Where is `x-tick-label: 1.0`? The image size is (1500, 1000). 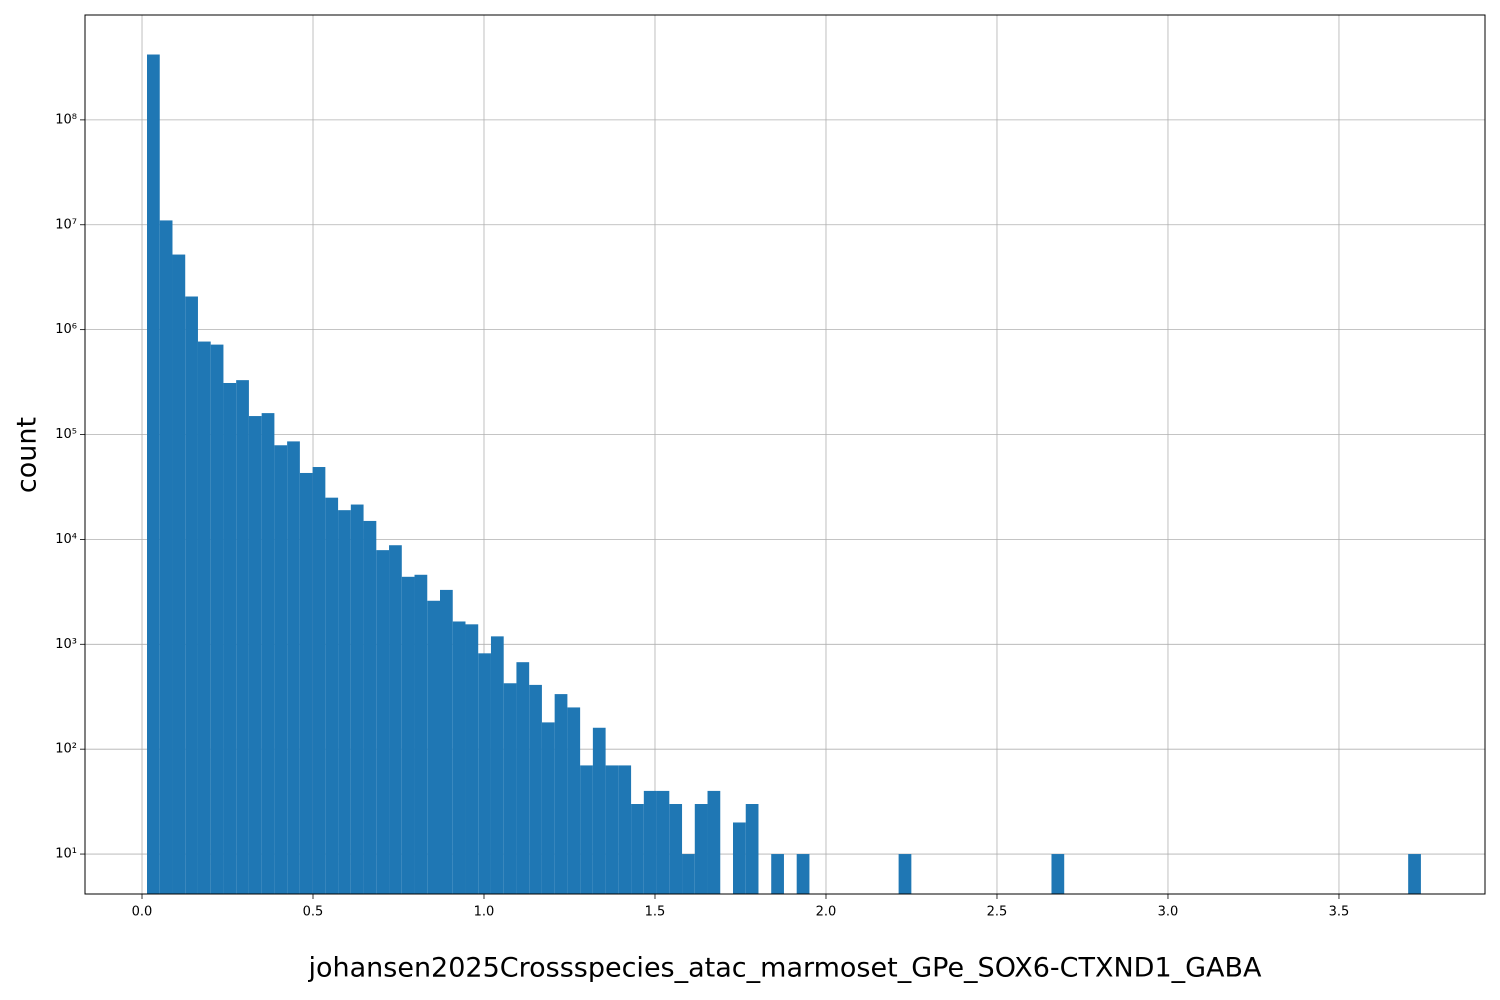 x-tick-label: 1.0 is located at coordinates (484, 912).